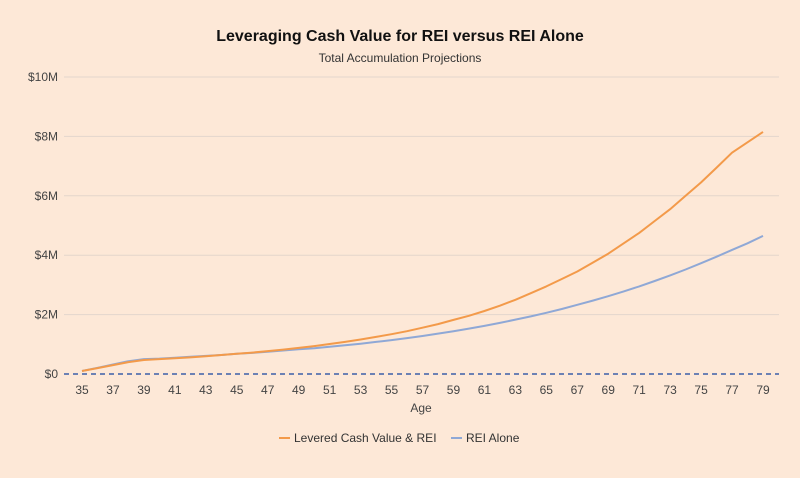  I want to click on chart-subtitle: Total Accumulation Projections, so click(400, 58).